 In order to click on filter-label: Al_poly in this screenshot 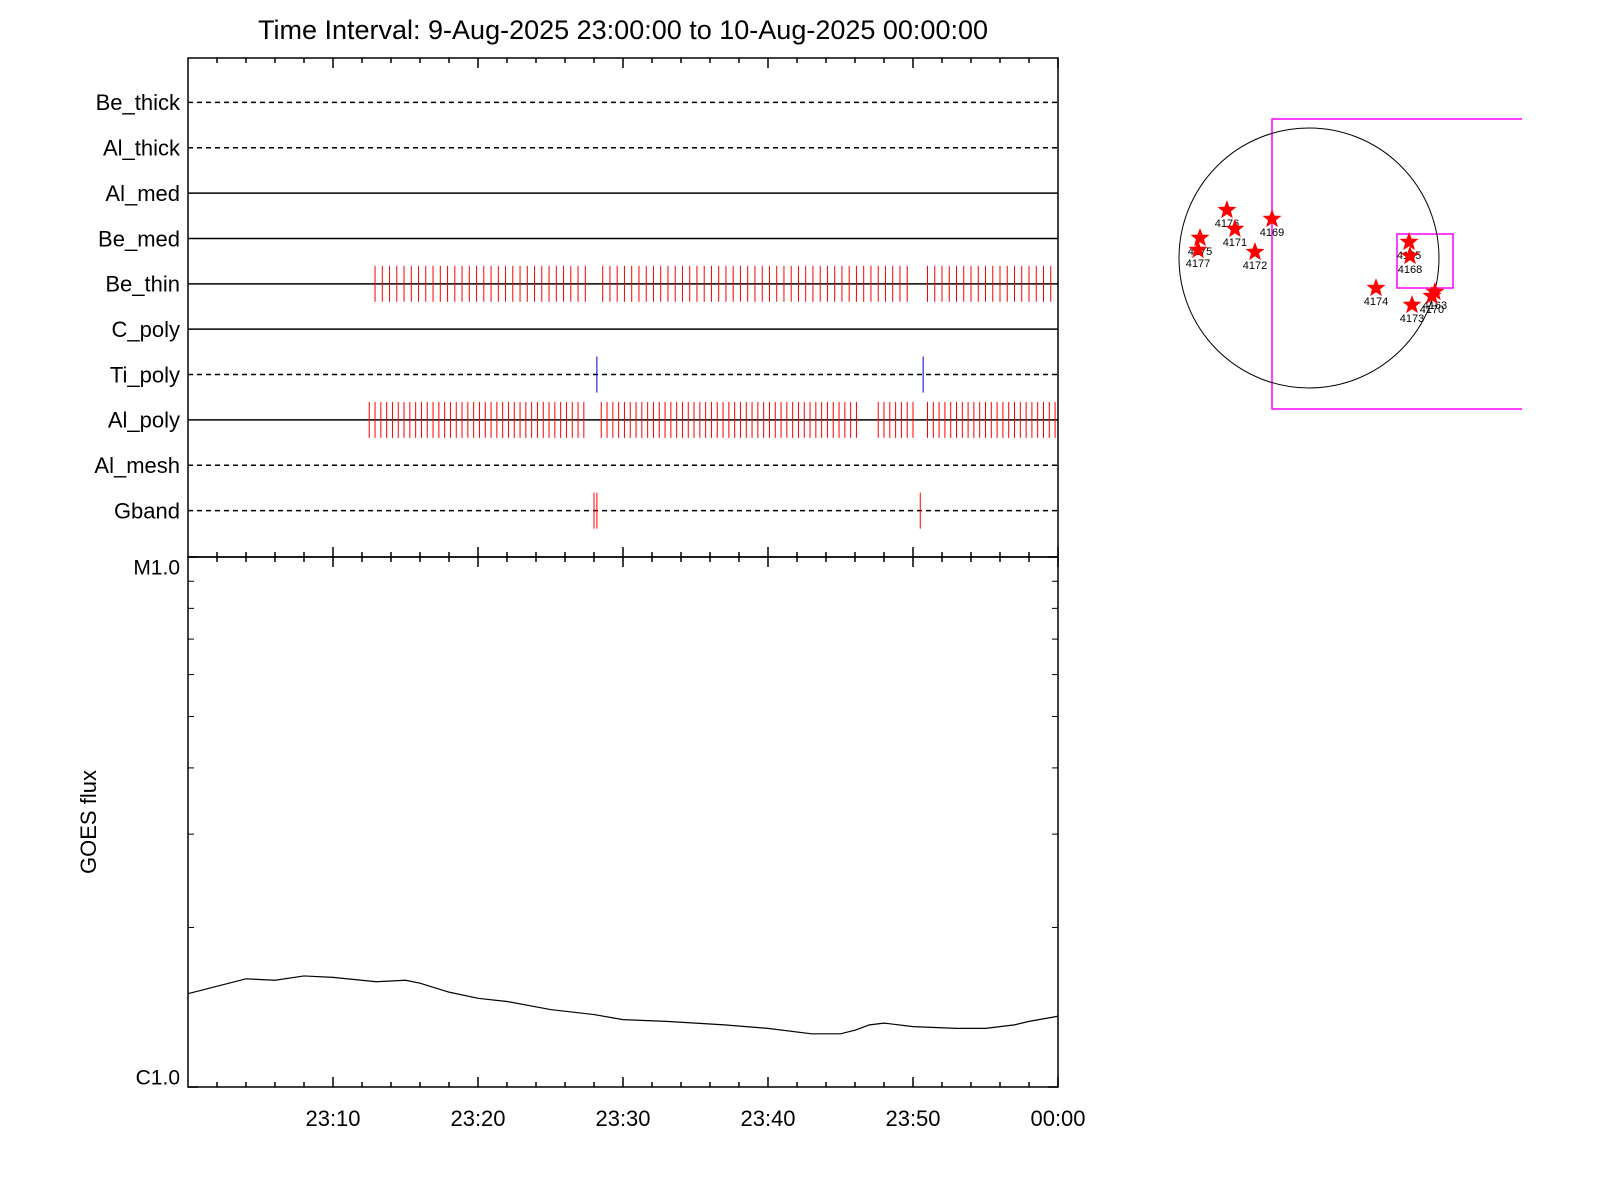, I will do `click(144, 420)`.